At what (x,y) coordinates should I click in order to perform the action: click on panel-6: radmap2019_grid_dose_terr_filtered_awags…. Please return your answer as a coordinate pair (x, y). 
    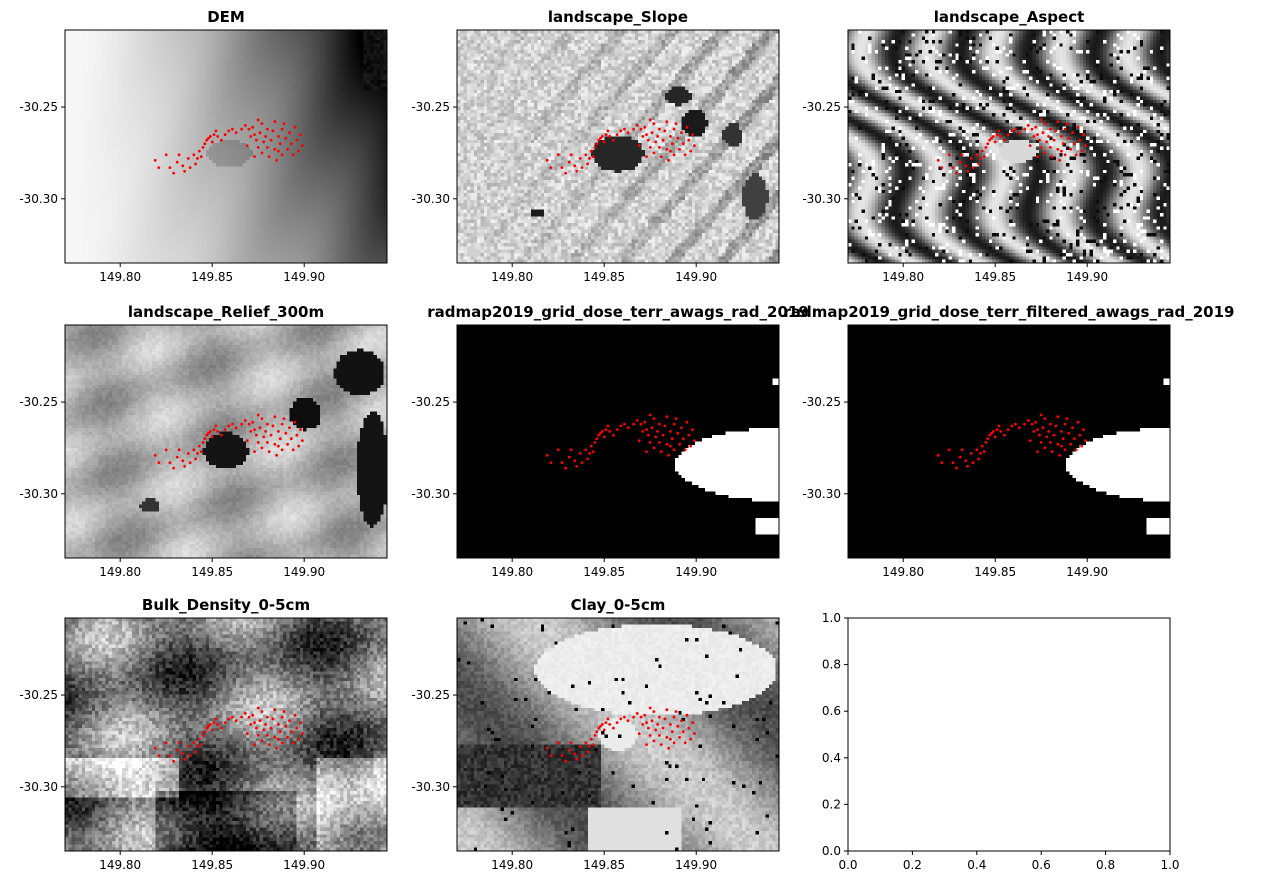
    Looking at the image, I should click on (1009, 441).